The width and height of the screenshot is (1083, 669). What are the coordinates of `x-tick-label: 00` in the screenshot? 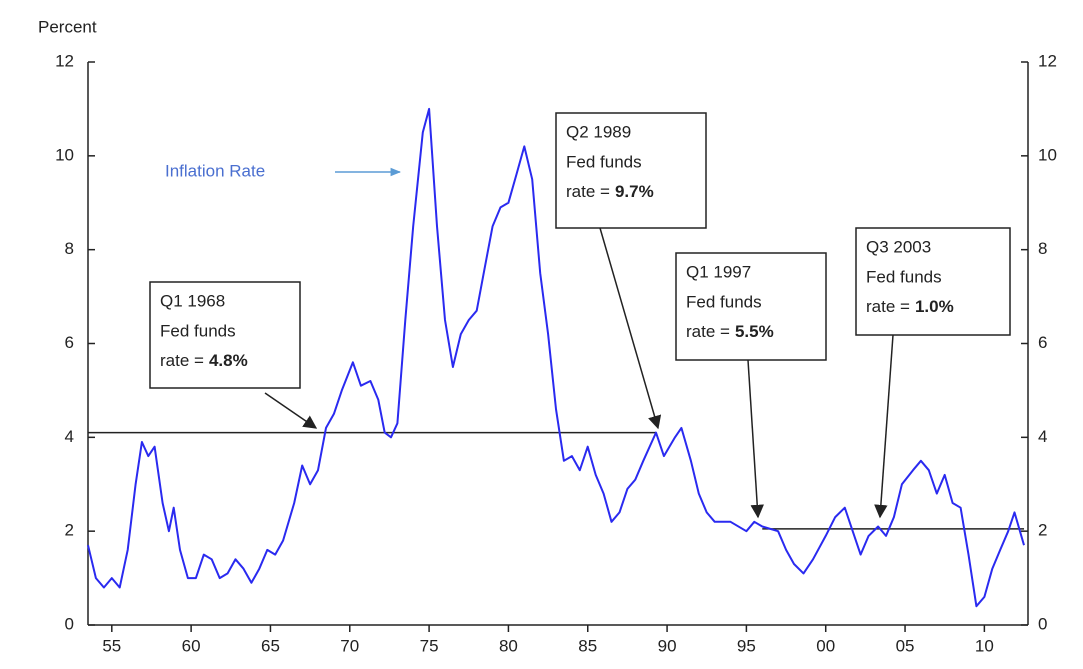 It's located at (825, 645).